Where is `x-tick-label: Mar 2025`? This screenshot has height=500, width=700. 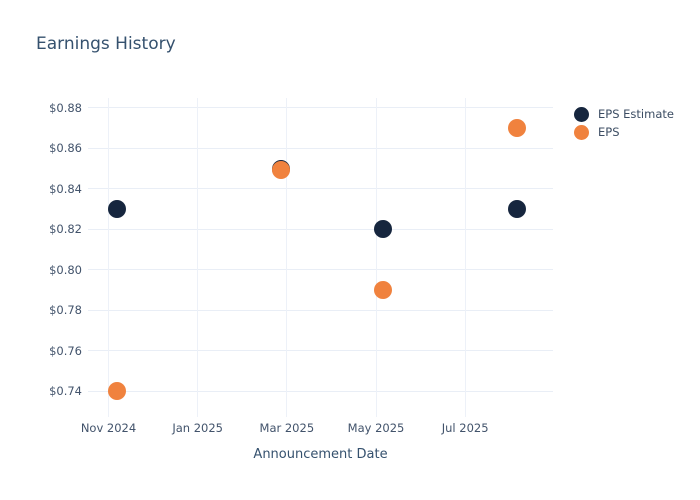 x-tick-label: Mar 2025 is located at coordinates (287, 428).